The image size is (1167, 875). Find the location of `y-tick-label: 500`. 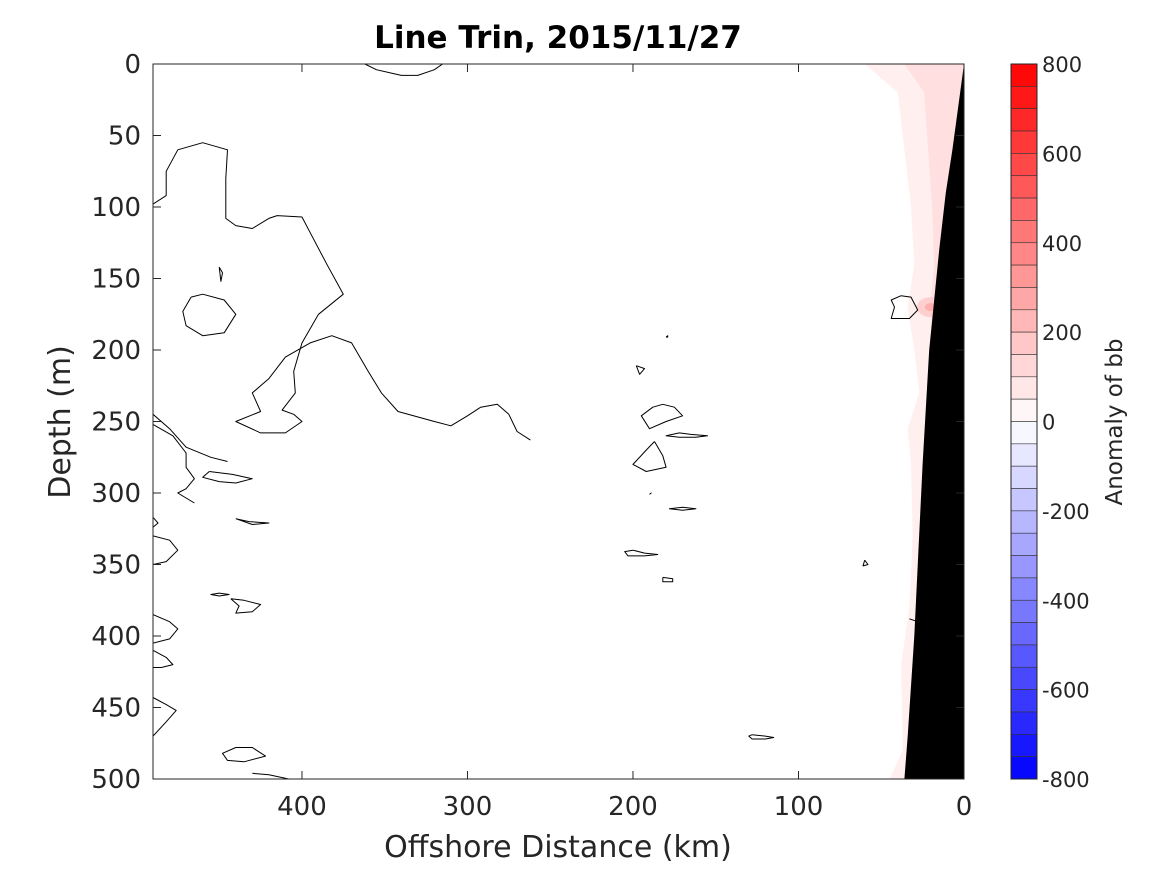

y-tick-label: 500 is located at coordinates (116, 780).